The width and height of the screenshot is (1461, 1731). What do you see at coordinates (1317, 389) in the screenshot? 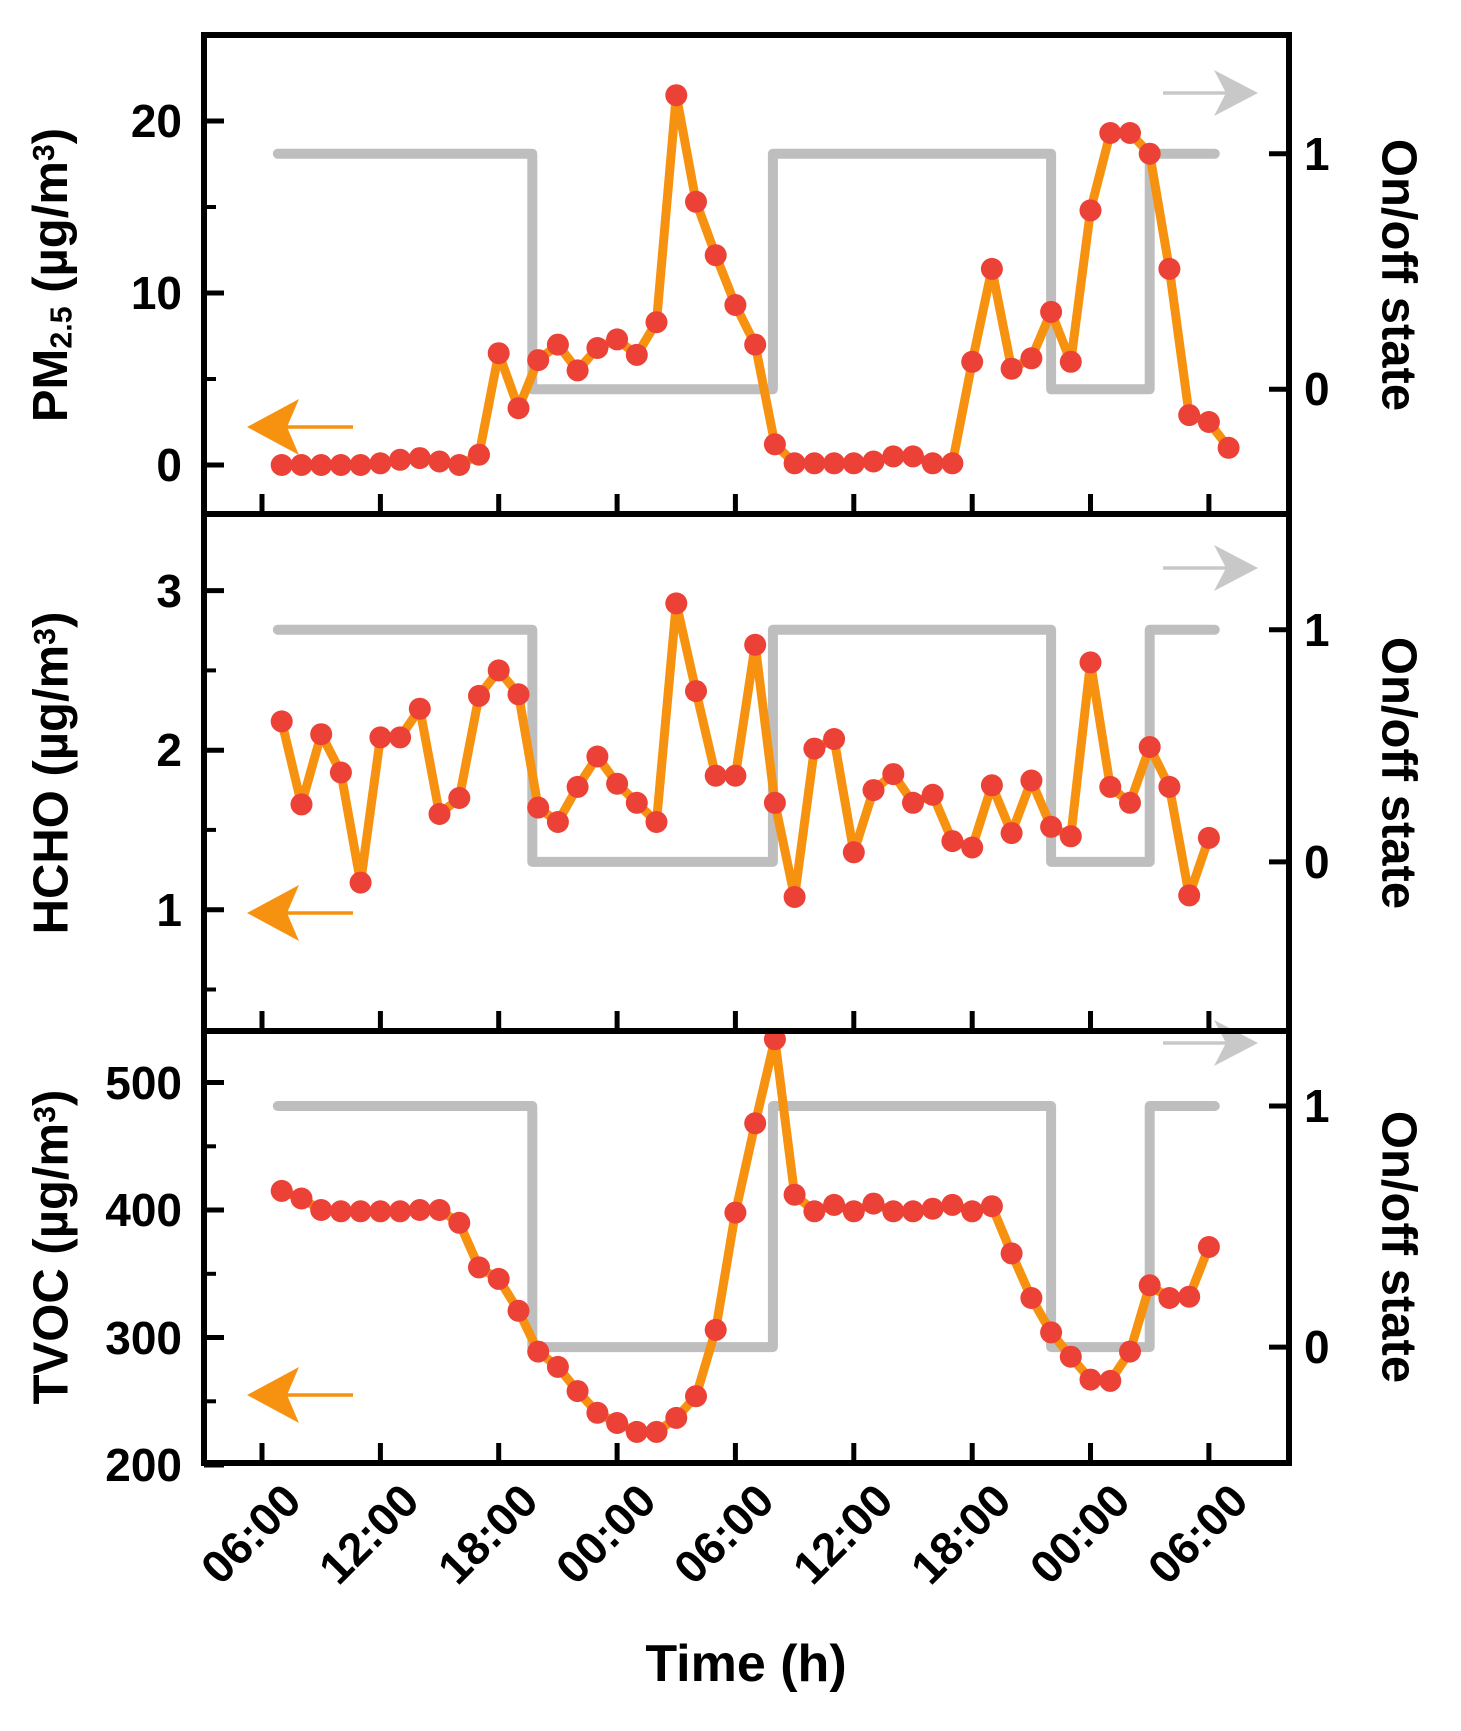
I see `onoff-tick-label-pm25: 0` at bounding box center [1317, 389].